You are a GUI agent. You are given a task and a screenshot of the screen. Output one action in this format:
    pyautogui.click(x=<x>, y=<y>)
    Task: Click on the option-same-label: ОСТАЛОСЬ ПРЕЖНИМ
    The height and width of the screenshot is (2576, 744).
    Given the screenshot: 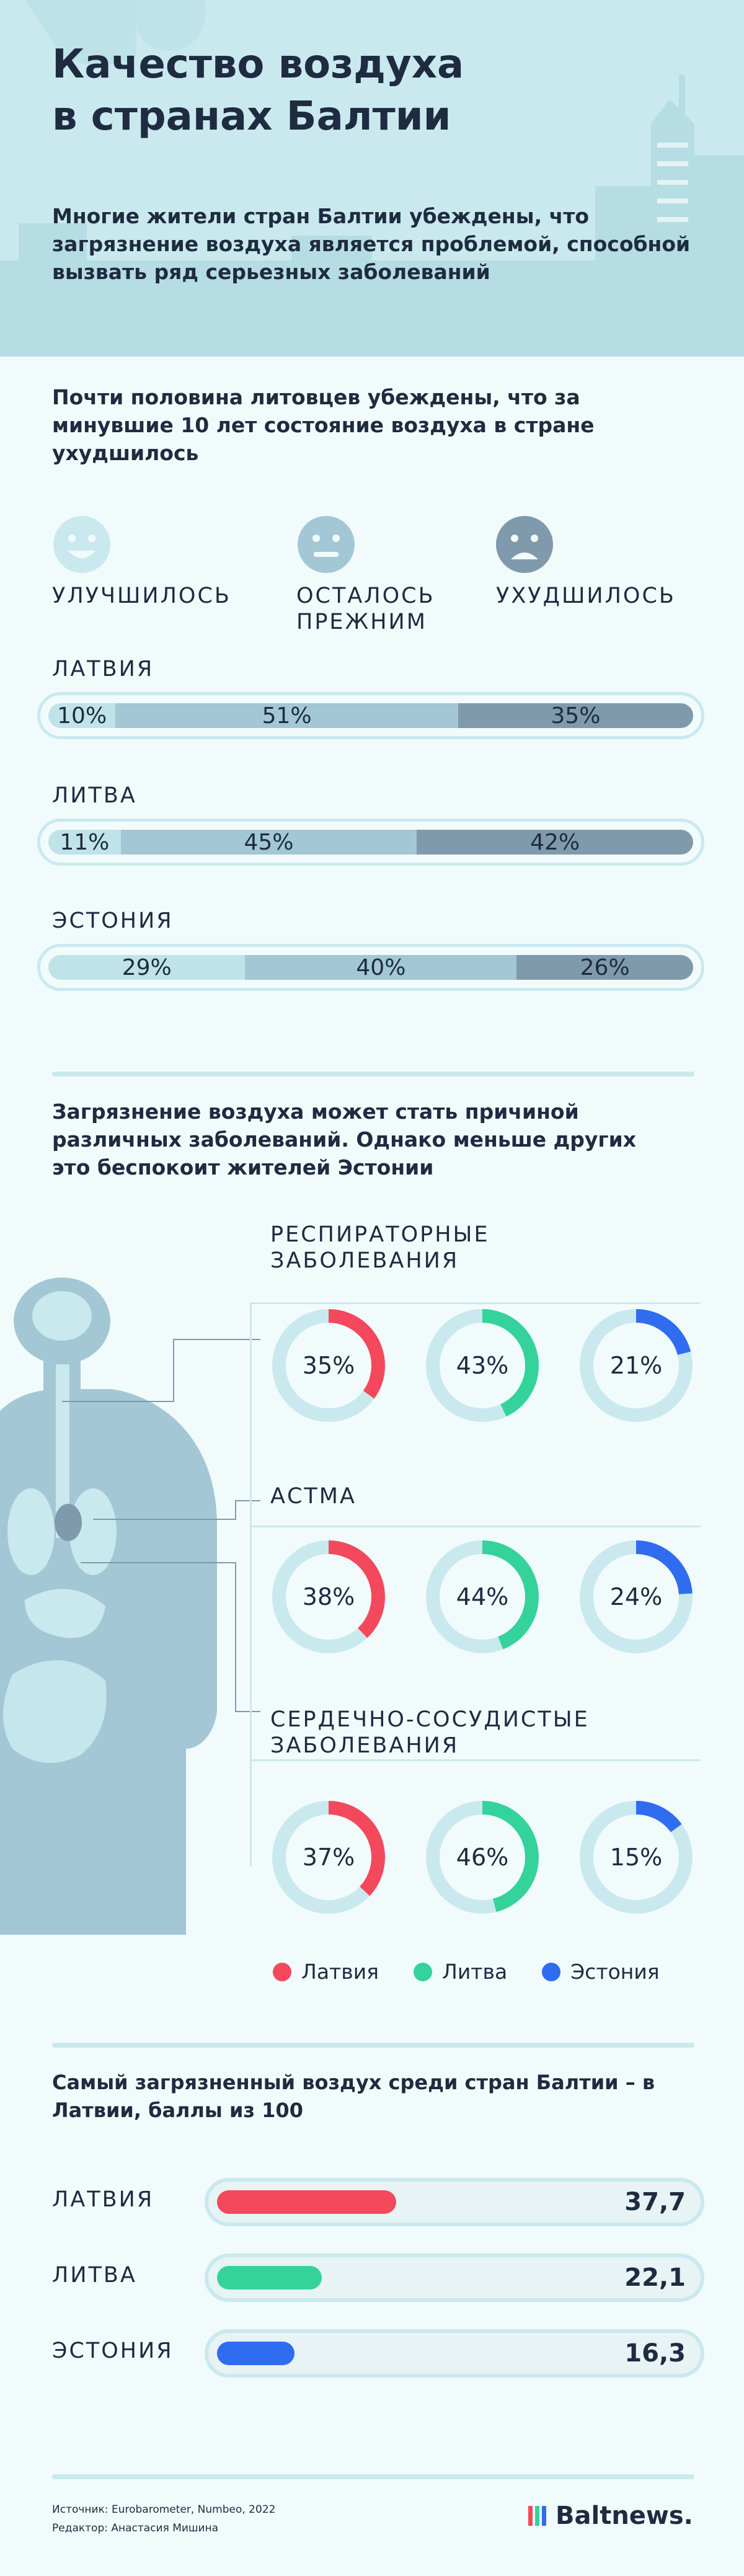 What is the action you would take?
    pyautogui.click(x=365, y=609)
    